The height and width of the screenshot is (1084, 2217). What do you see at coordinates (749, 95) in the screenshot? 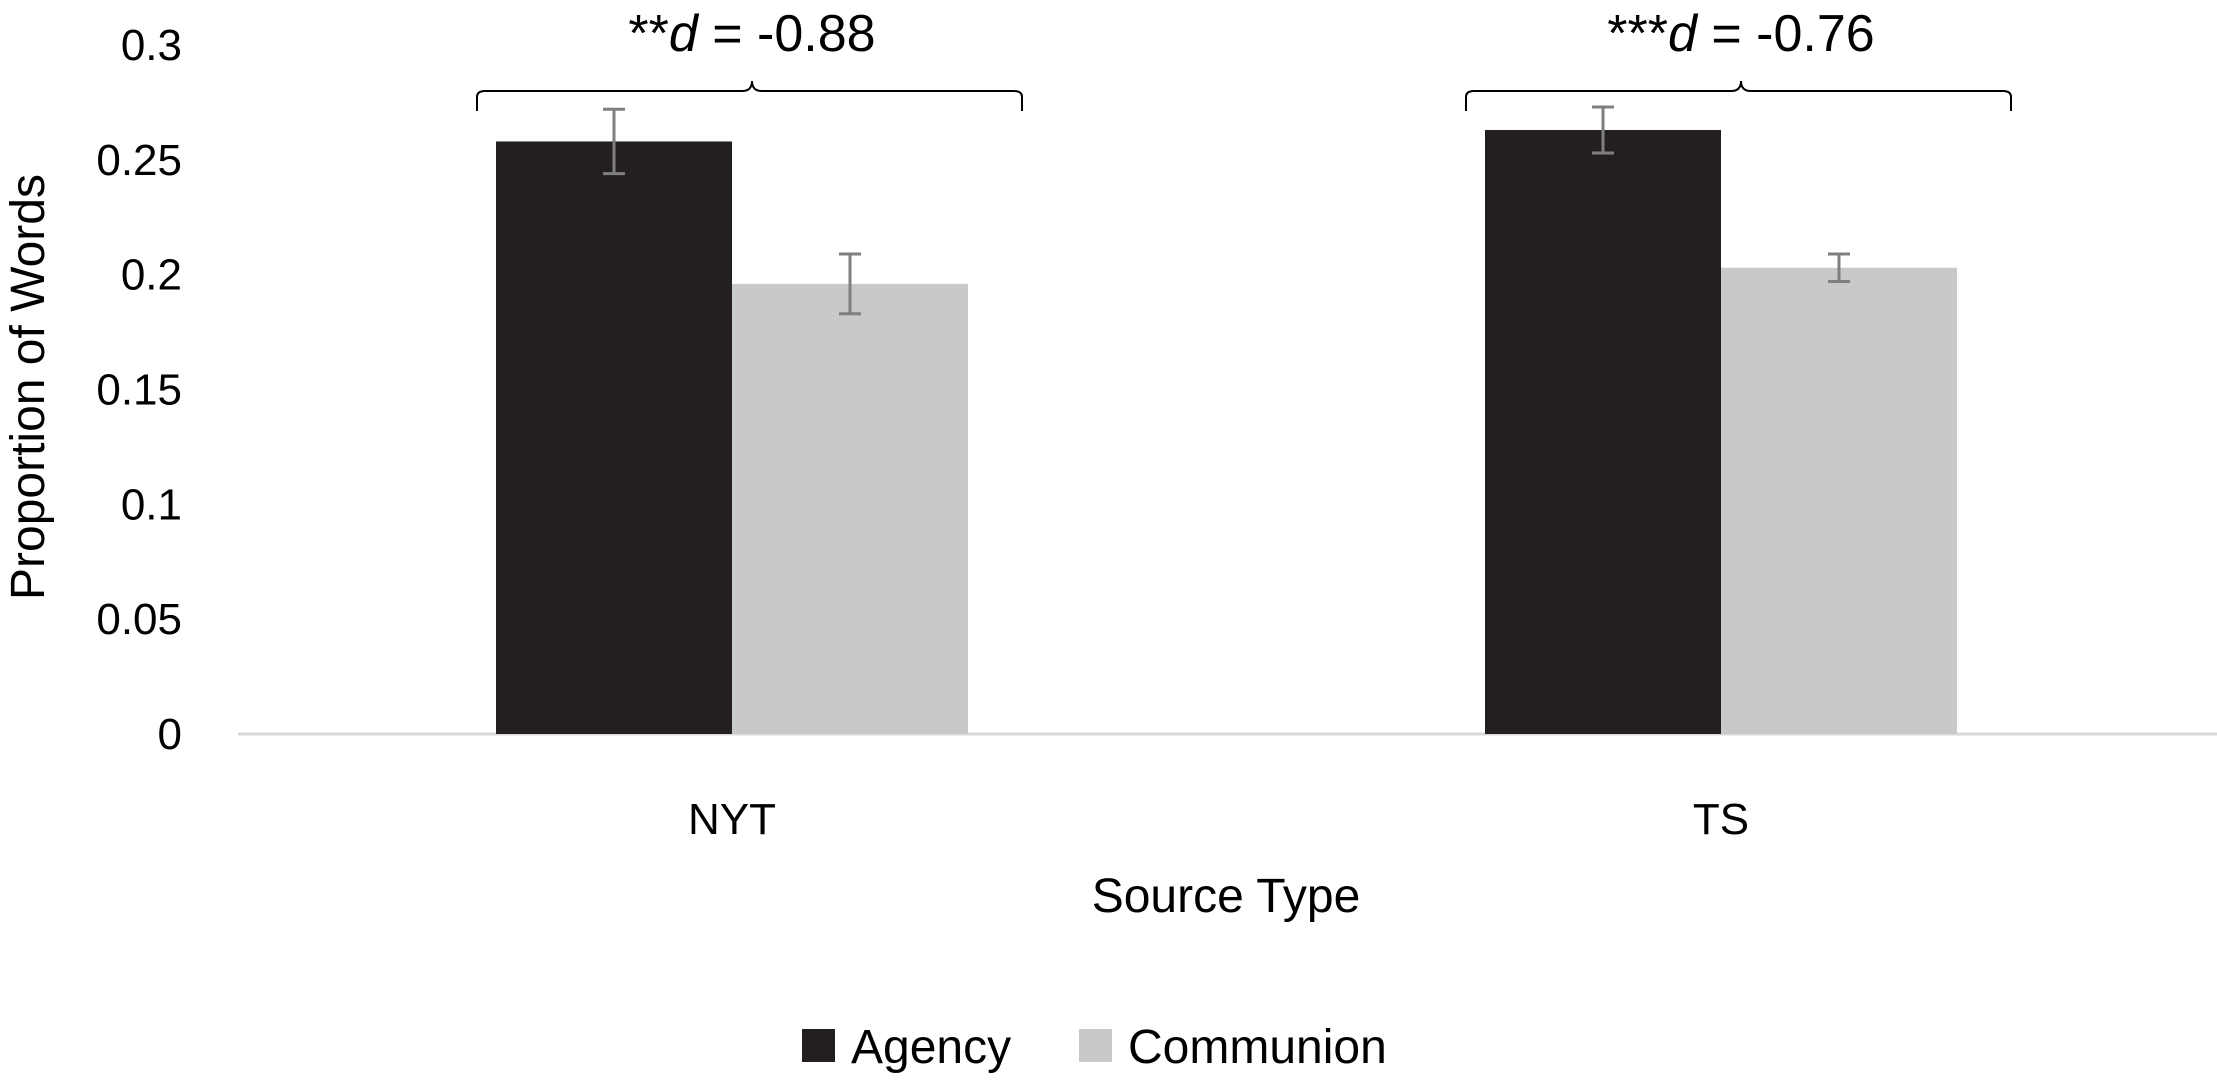
I see `bracket-nyt` at bounding box center [749, 95].